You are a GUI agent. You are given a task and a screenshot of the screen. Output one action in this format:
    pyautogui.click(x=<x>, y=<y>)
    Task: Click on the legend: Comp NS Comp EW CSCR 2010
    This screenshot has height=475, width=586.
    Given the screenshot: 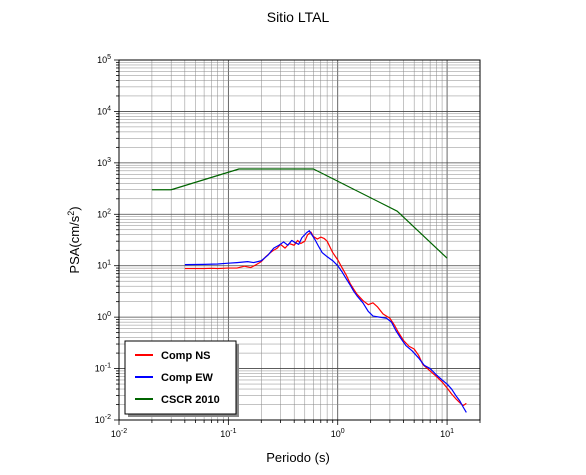 What is the action you would take?
    pyautogui.click(x=181, y=378)
    